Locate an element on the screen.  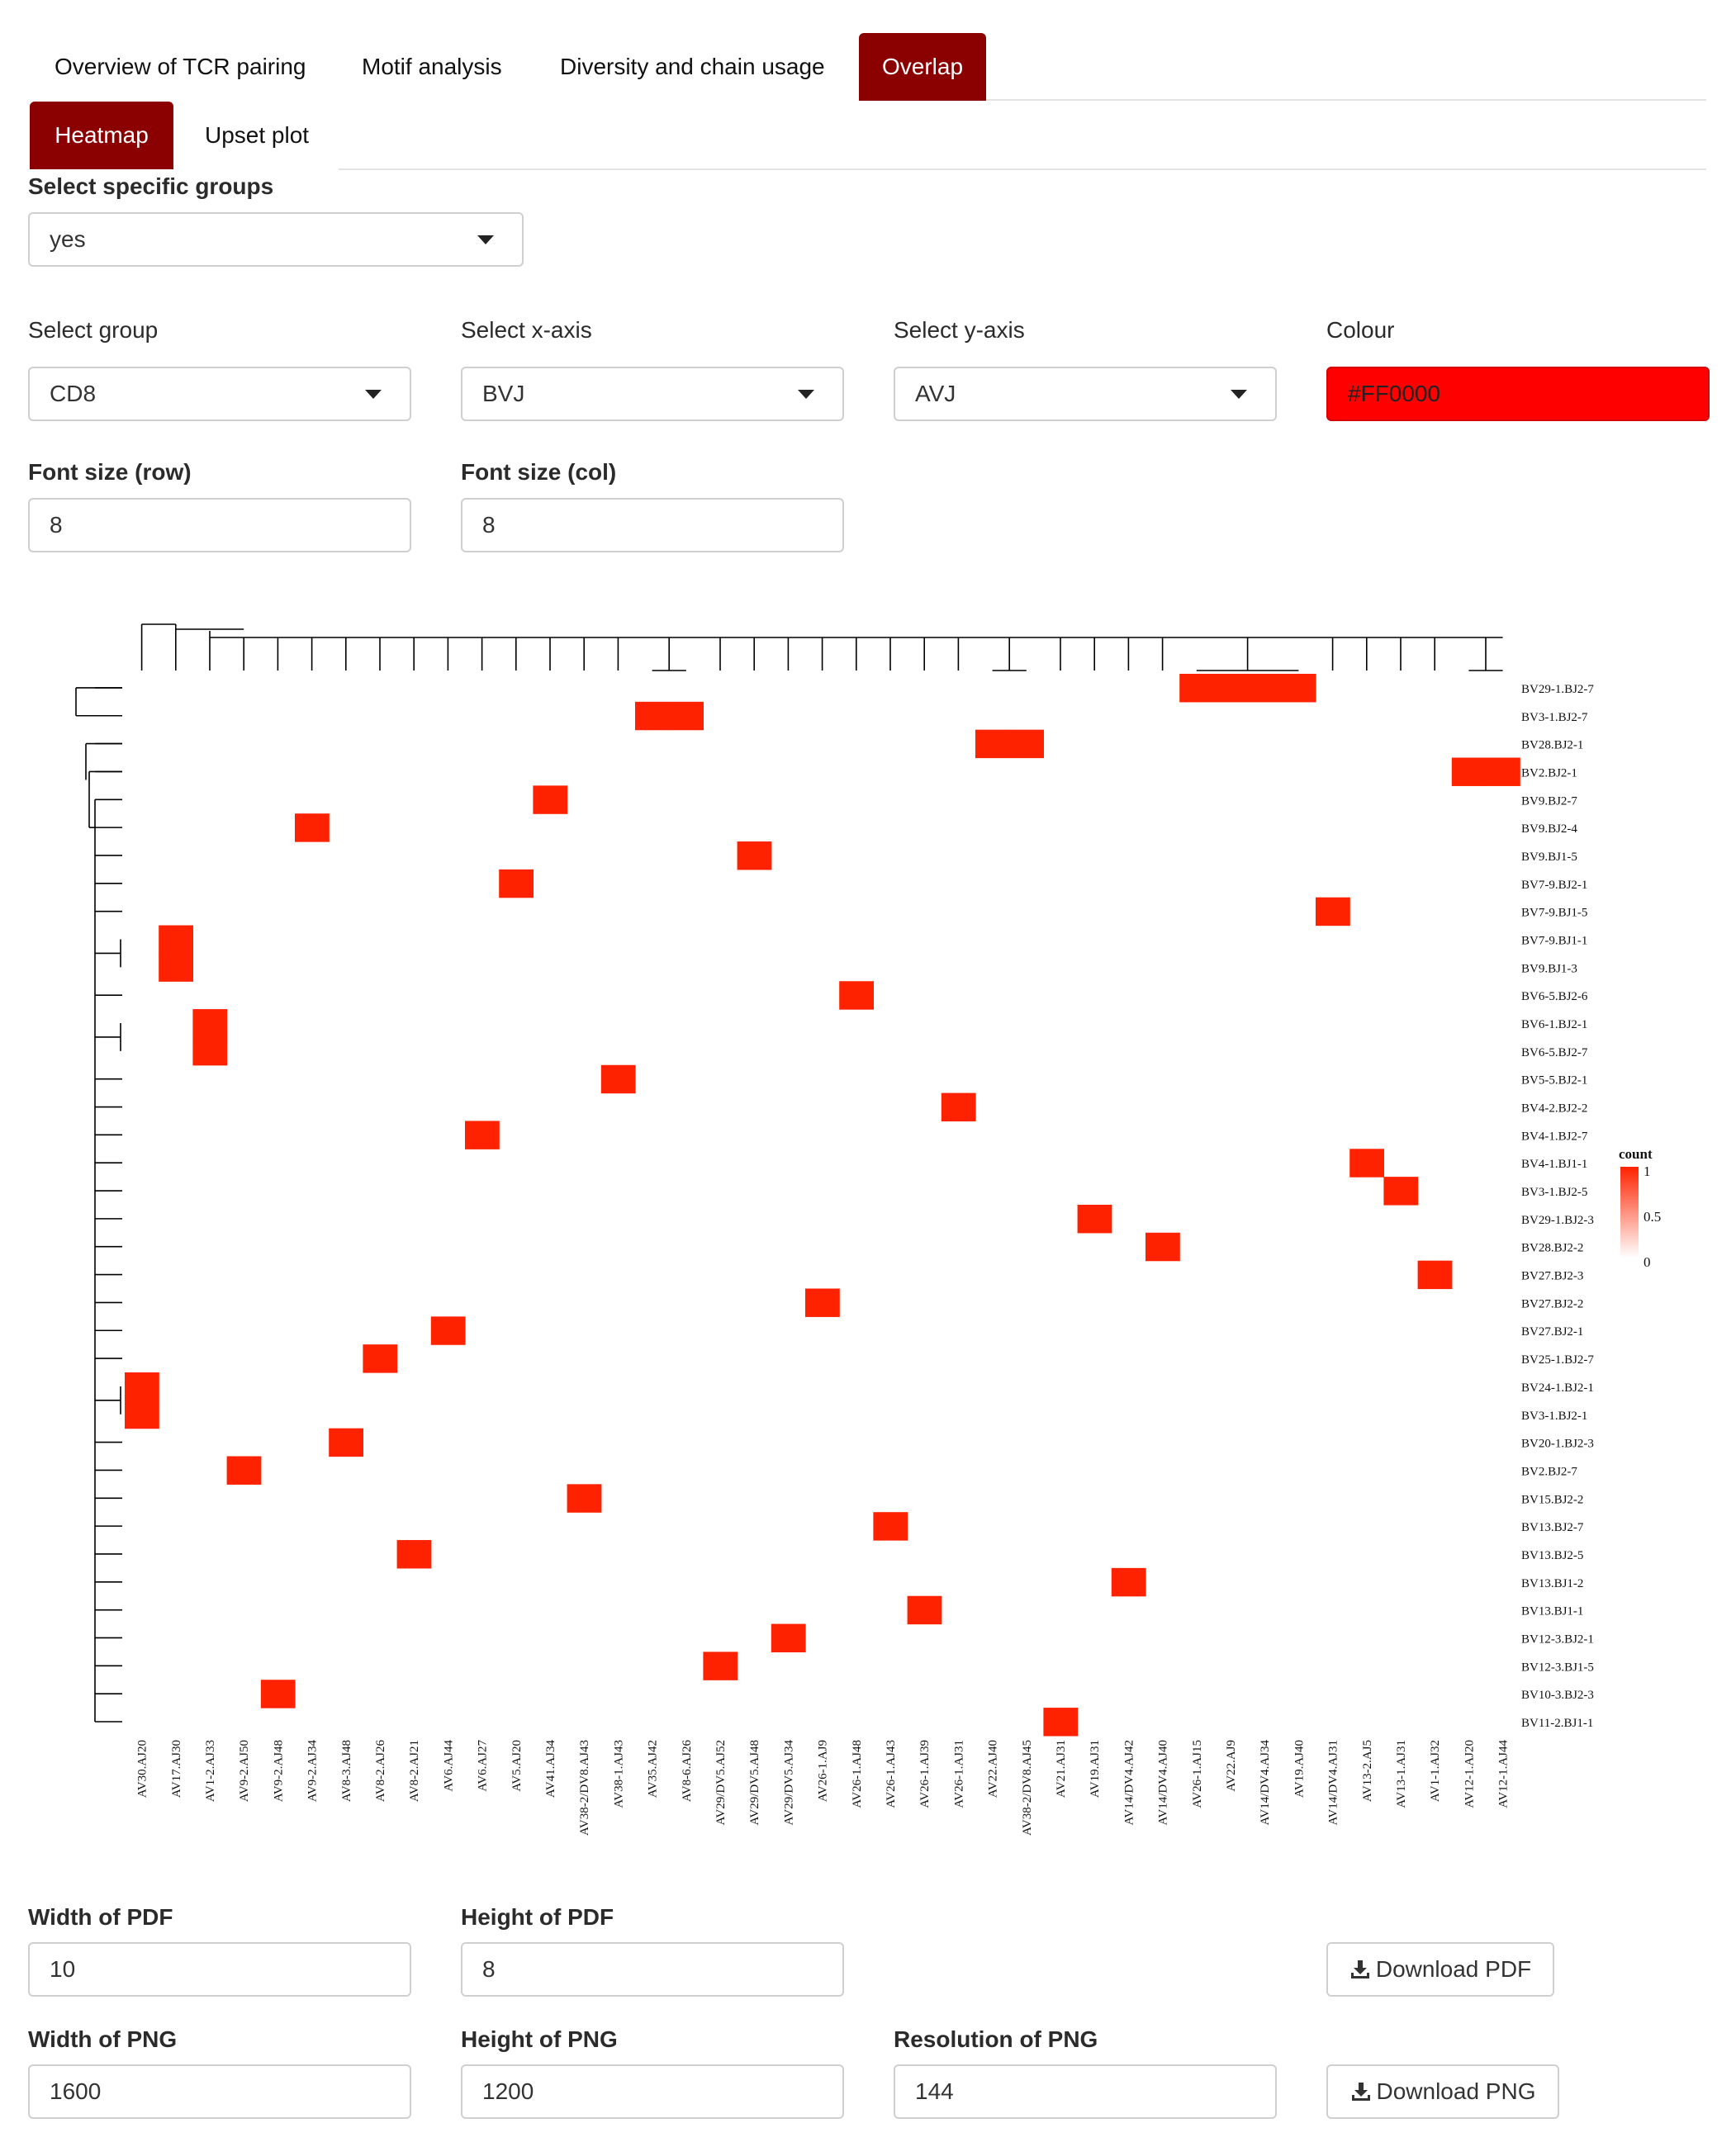
select-x-axis-label: Select x-axis is located at coordinates (526, 330).